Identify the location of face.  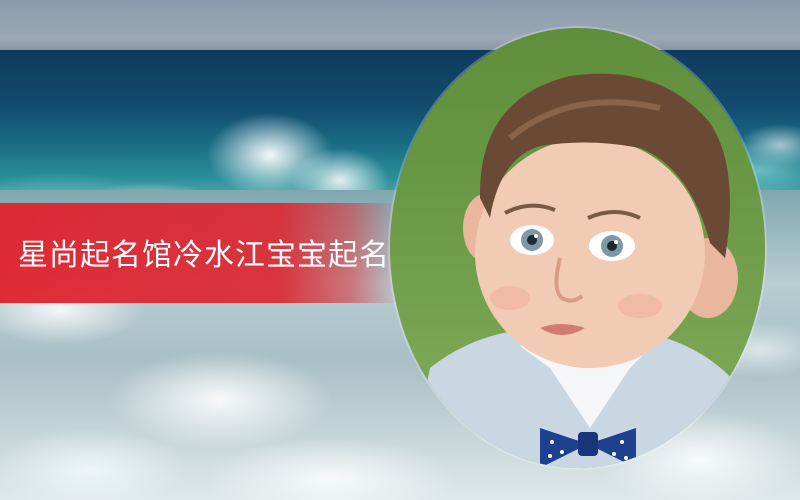
(590, 253).